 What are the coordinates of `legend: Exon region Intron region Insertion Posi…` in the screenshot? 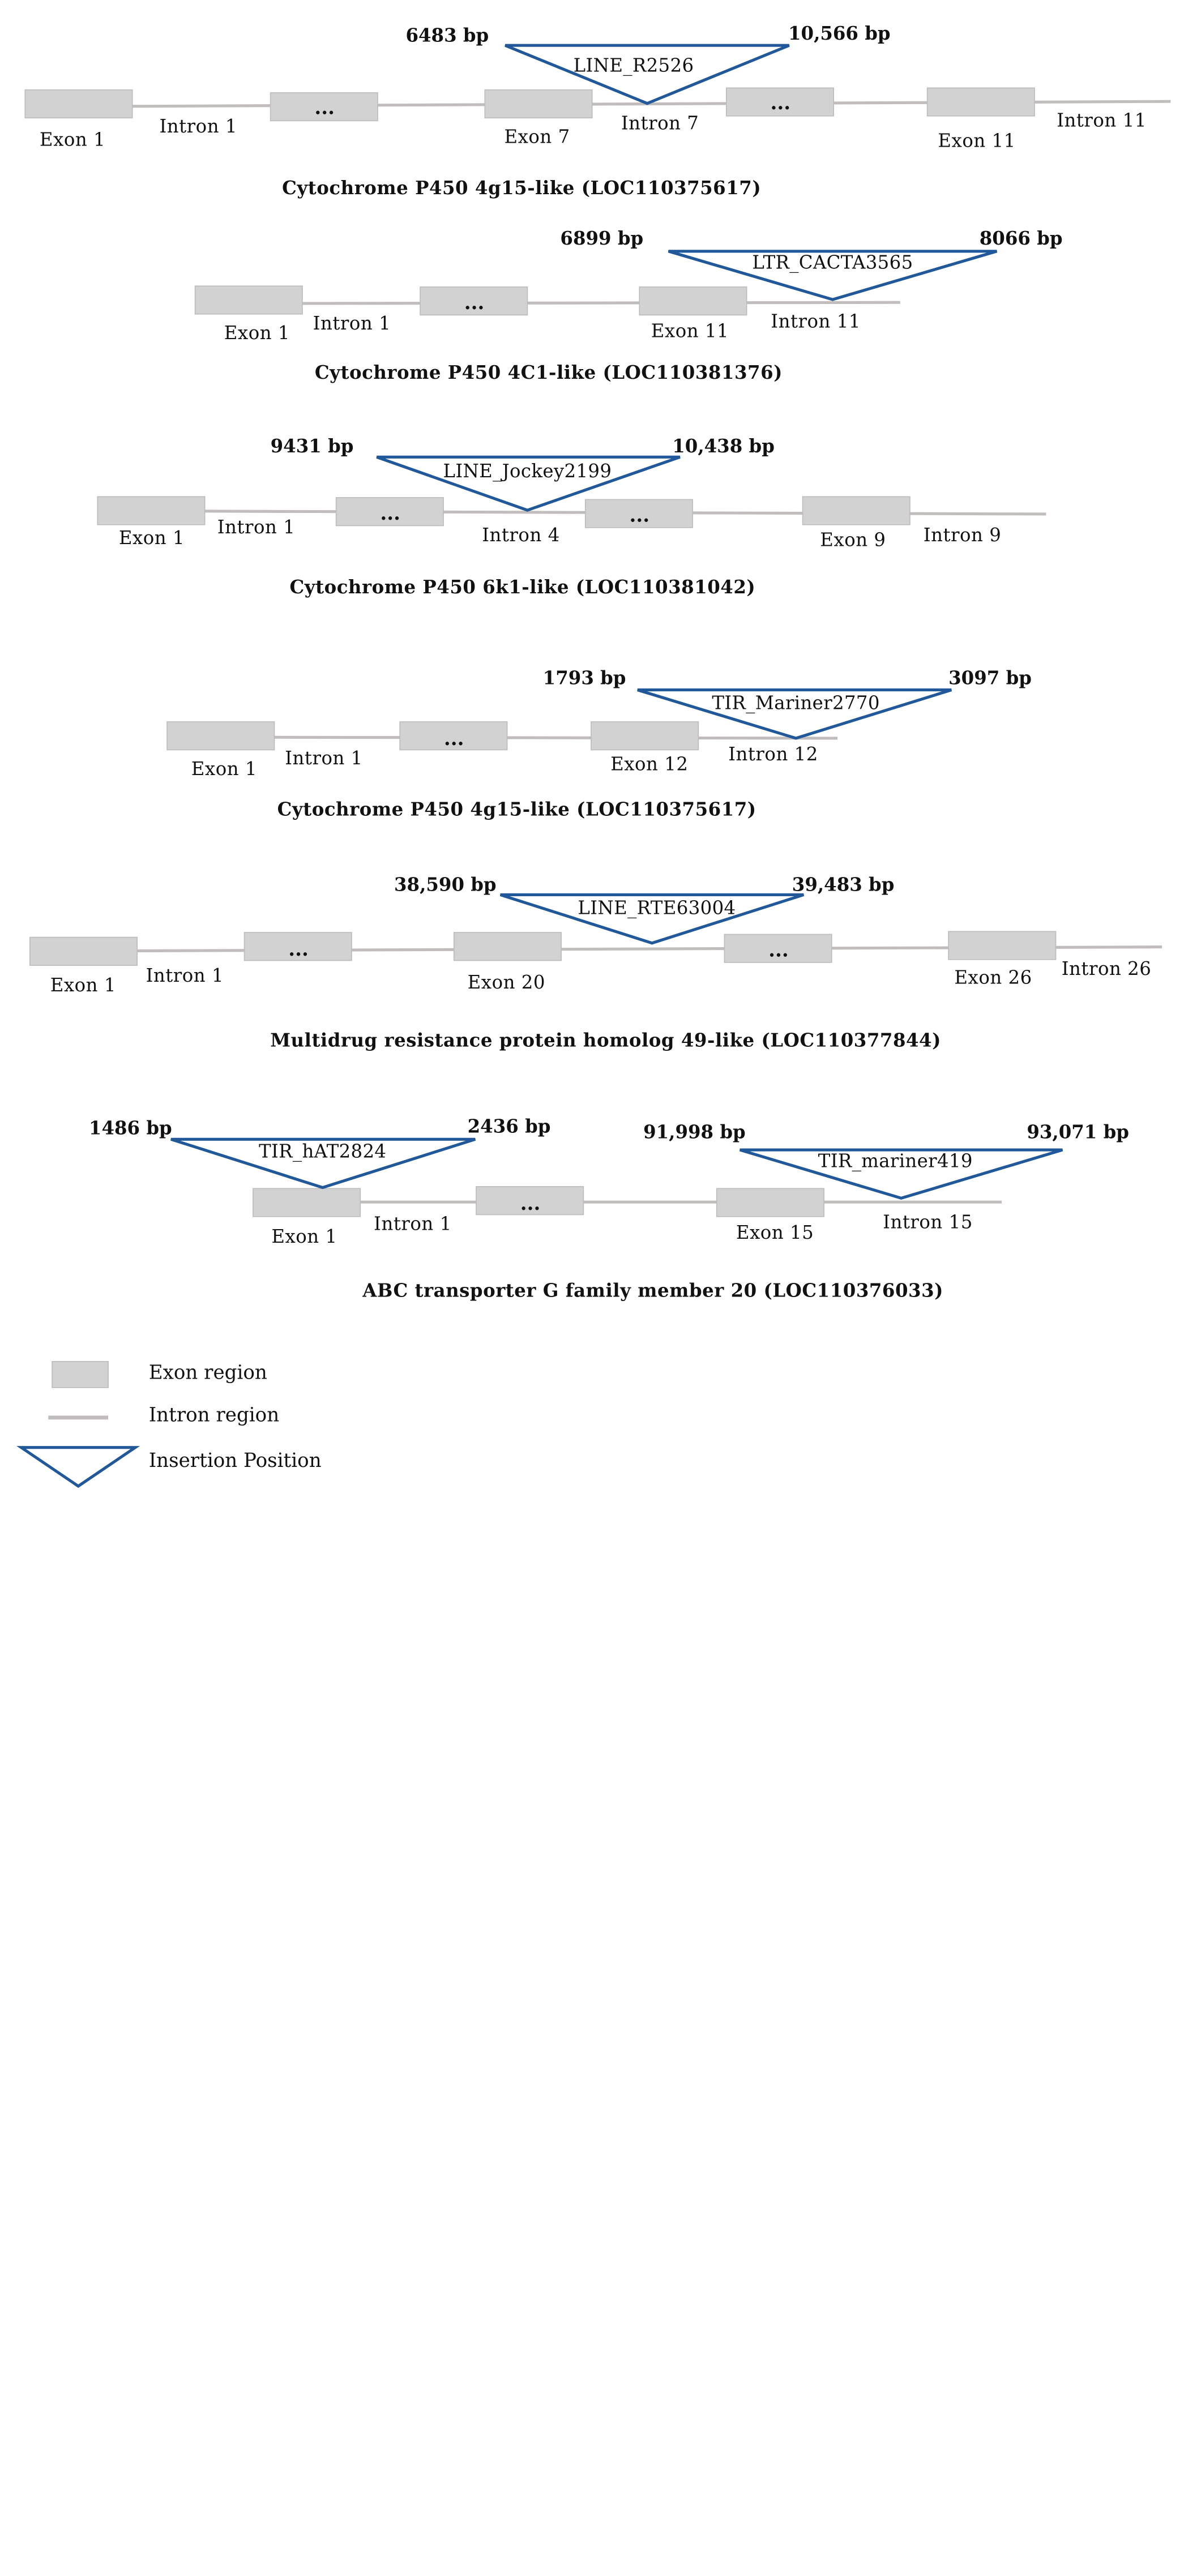 It's located at (169, 1424).